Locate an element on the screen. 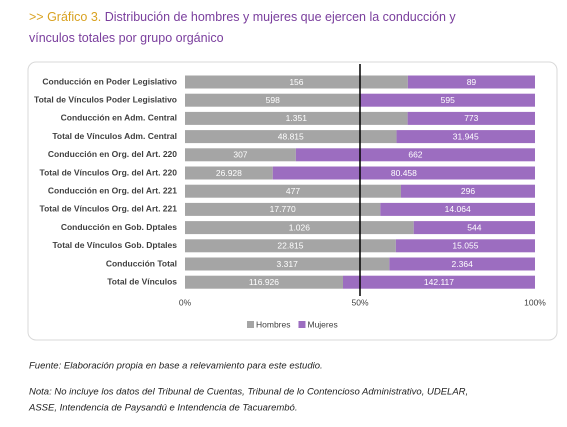 The height and width of the screenshot is (427, 567). data-label: 598 is located at coordinates (273, 100).